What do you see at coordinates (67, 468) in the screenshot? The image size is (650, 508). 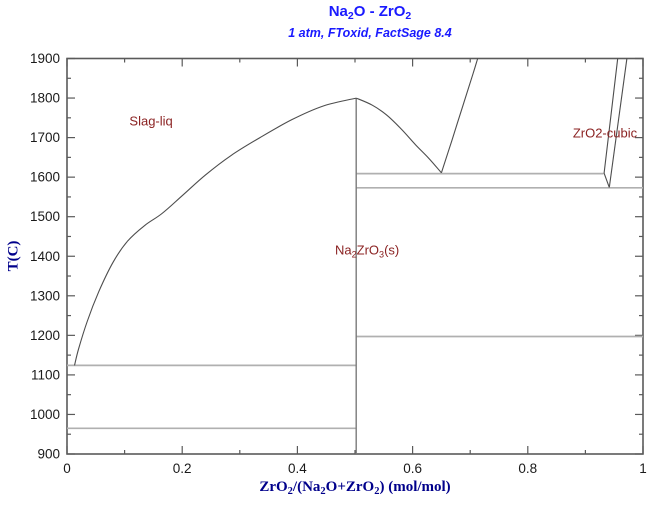 I see `x-tick-label: 0` at bounding box center [67, 468].